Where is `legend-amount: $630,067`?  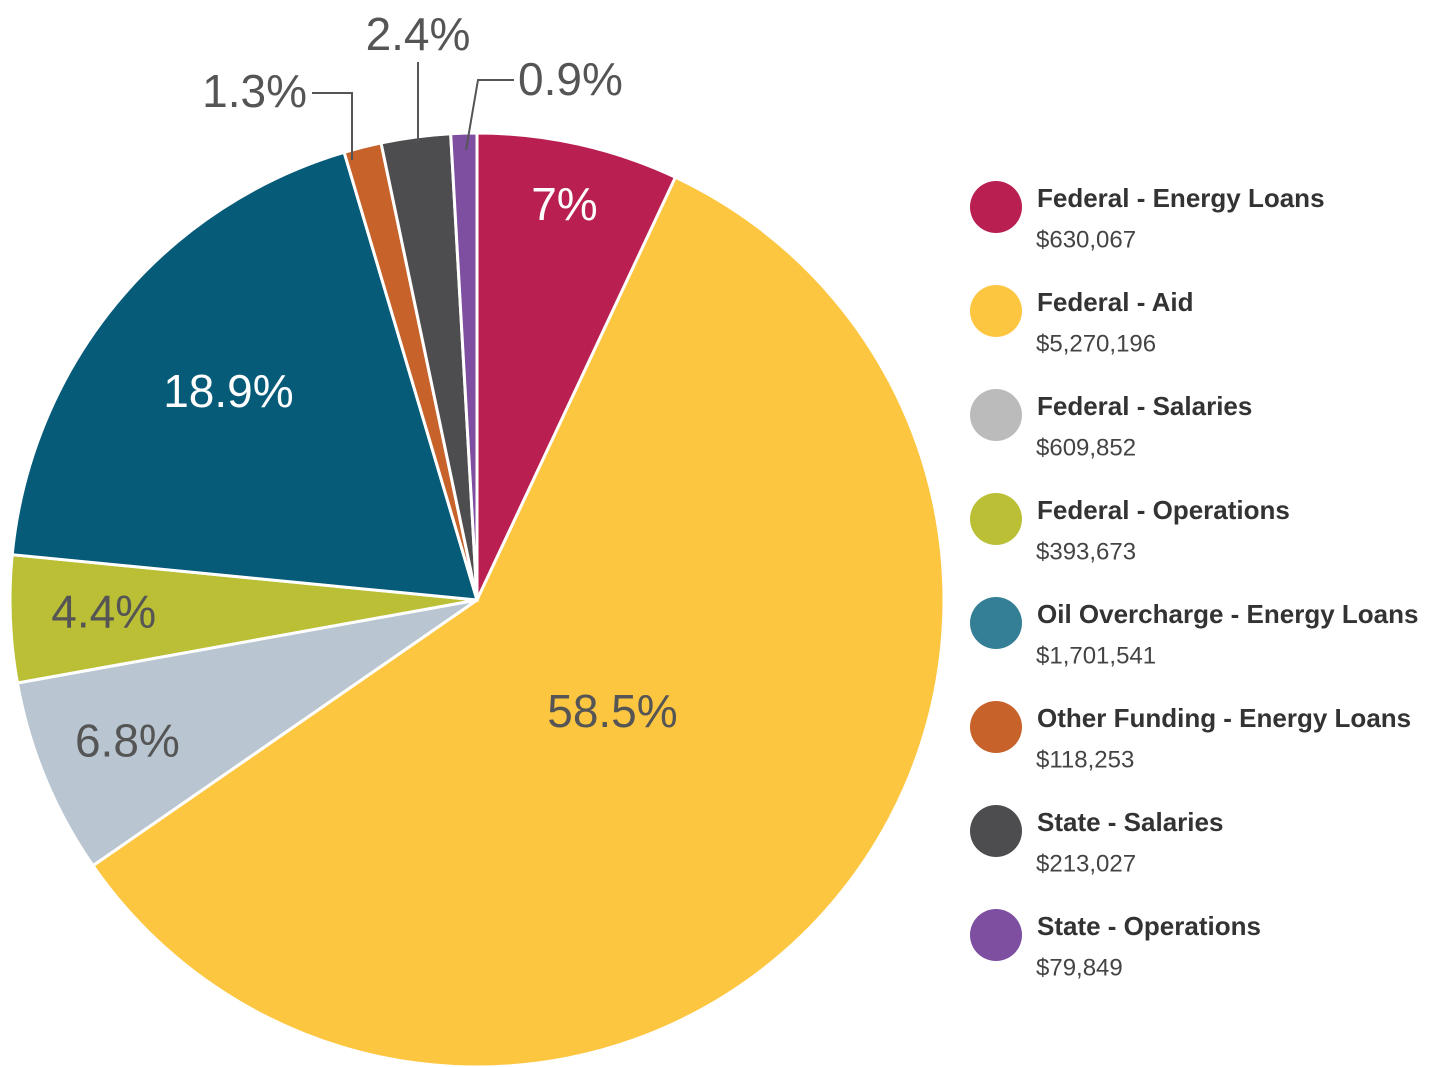 legend-amount: $630,067 is located at coordinates (1086, 239).